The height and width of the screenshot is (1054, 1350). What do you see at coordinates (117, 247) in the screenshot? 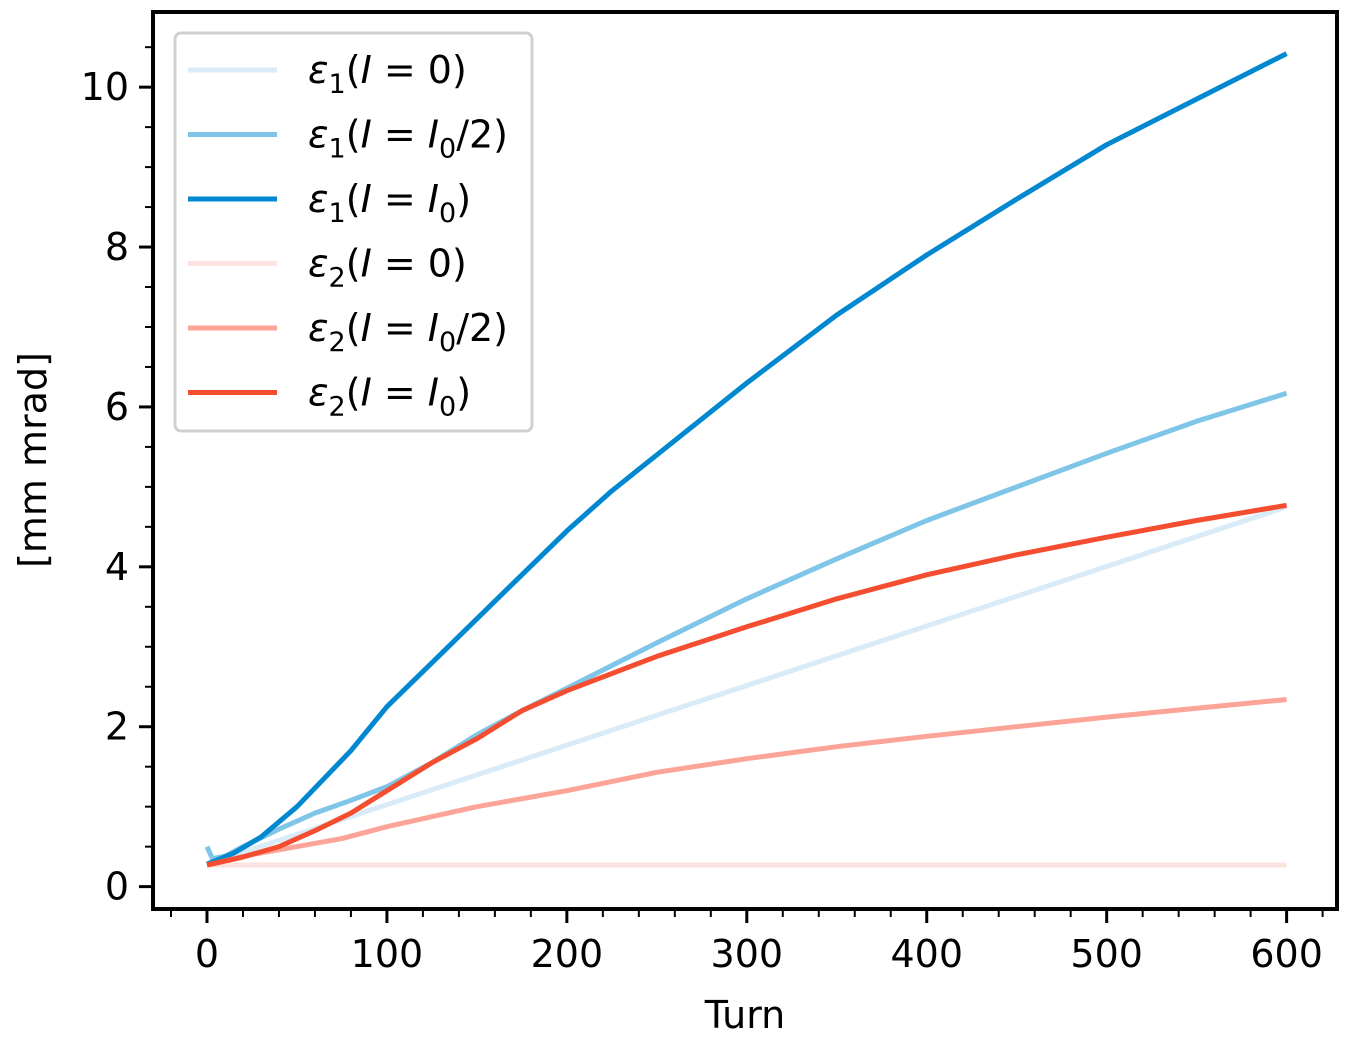
I see `y-tick-label: 8` at bounding box center [117, 247].